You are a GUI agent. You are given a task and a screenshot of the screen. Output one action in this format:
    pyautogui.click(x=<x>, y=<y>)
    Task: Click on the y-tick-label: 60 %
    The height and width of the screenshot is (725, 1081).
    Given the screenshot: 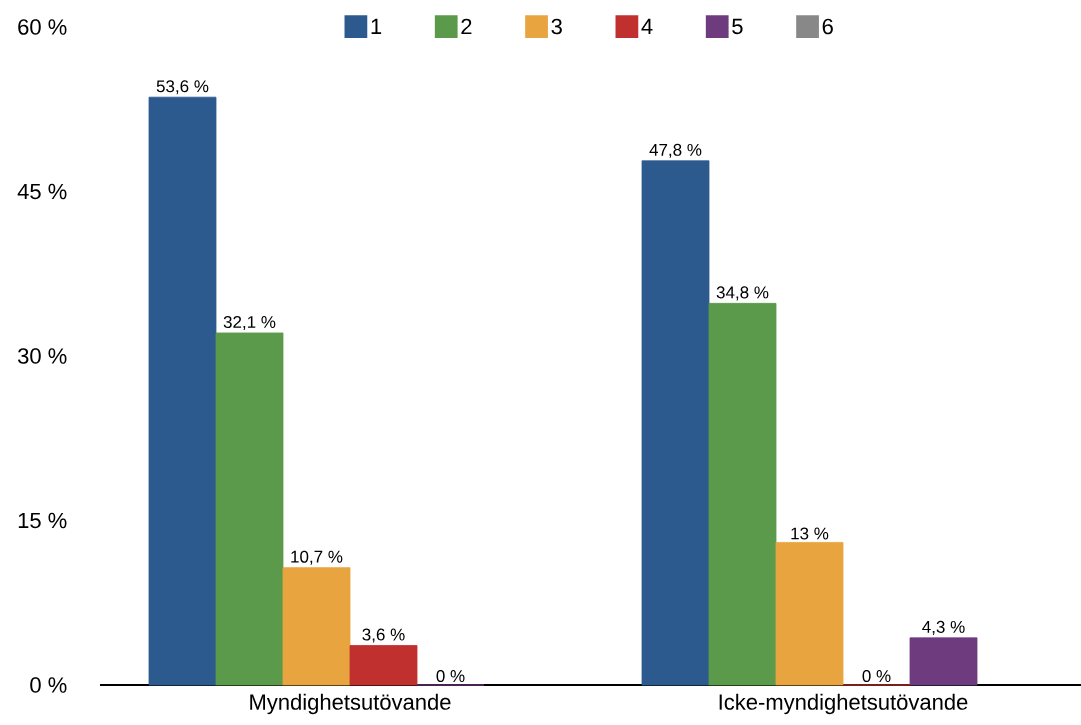 What is the action you would take?
    pyautogui.click(x=42, y=27)
    